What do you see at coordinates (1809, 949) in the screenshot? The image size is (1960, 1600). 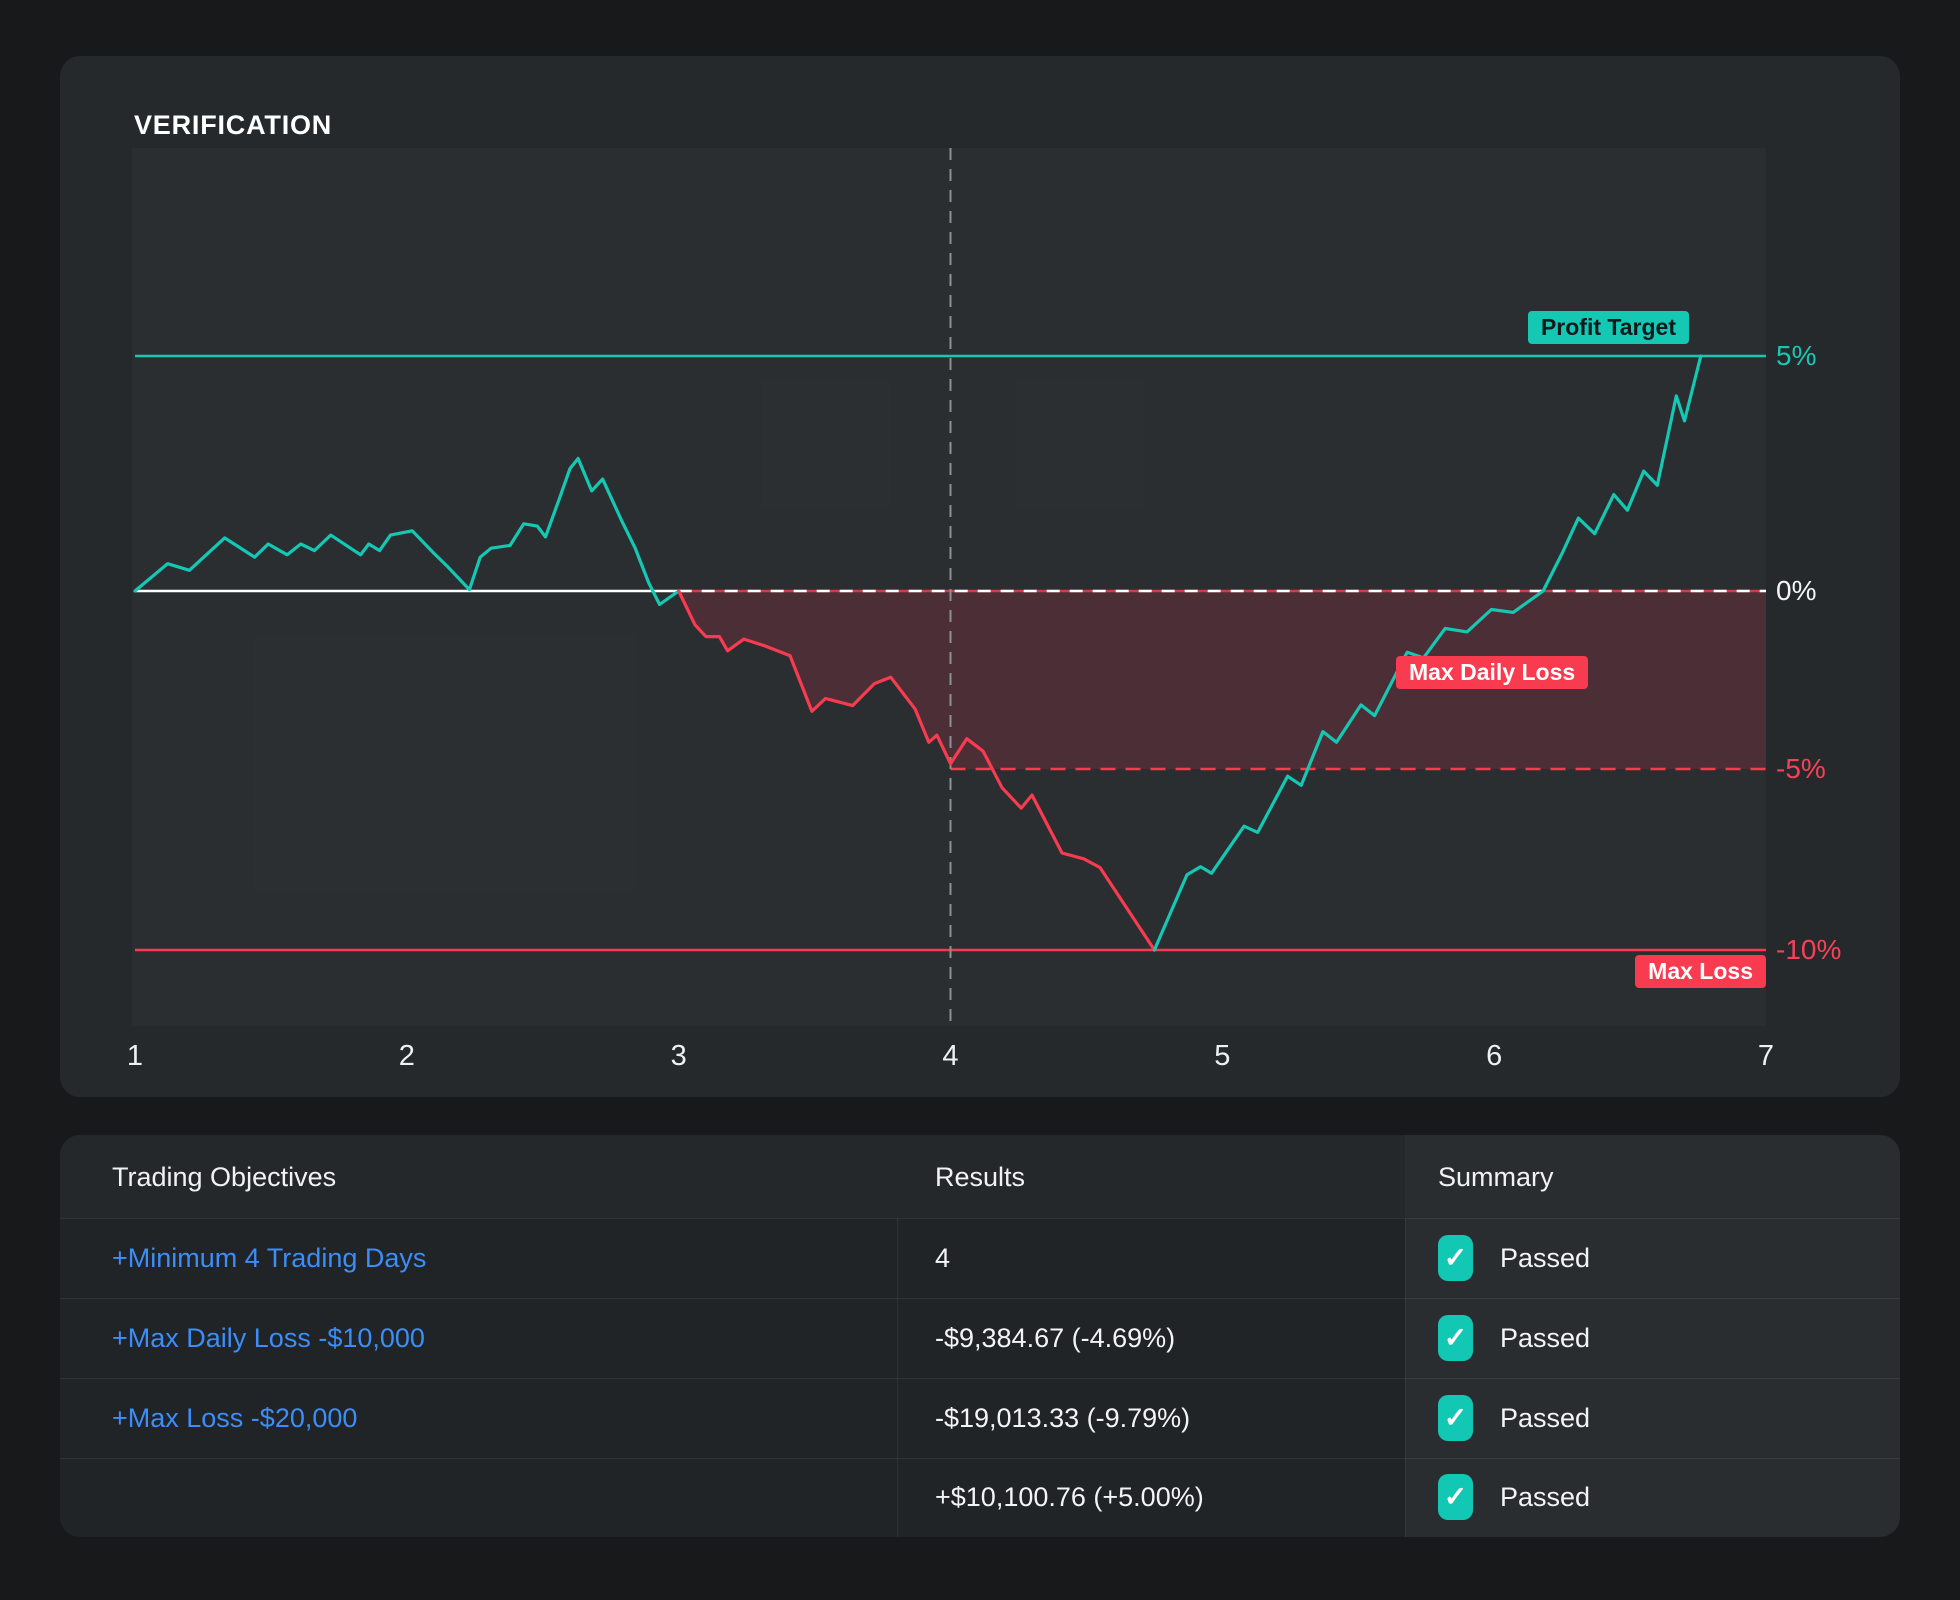 I see `y-tick-label: -10%` at bounding box center [1809, 949].